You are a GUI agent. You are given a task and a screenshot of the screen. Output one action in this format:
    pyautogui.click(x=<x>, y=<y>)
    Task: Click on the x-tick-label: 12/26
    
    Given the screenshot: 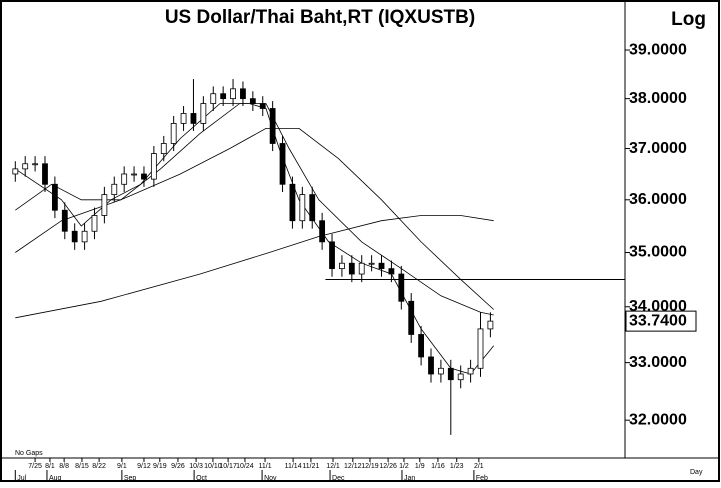 What is the action you would take?
    pyautogui.click(x=388, y=466)
    